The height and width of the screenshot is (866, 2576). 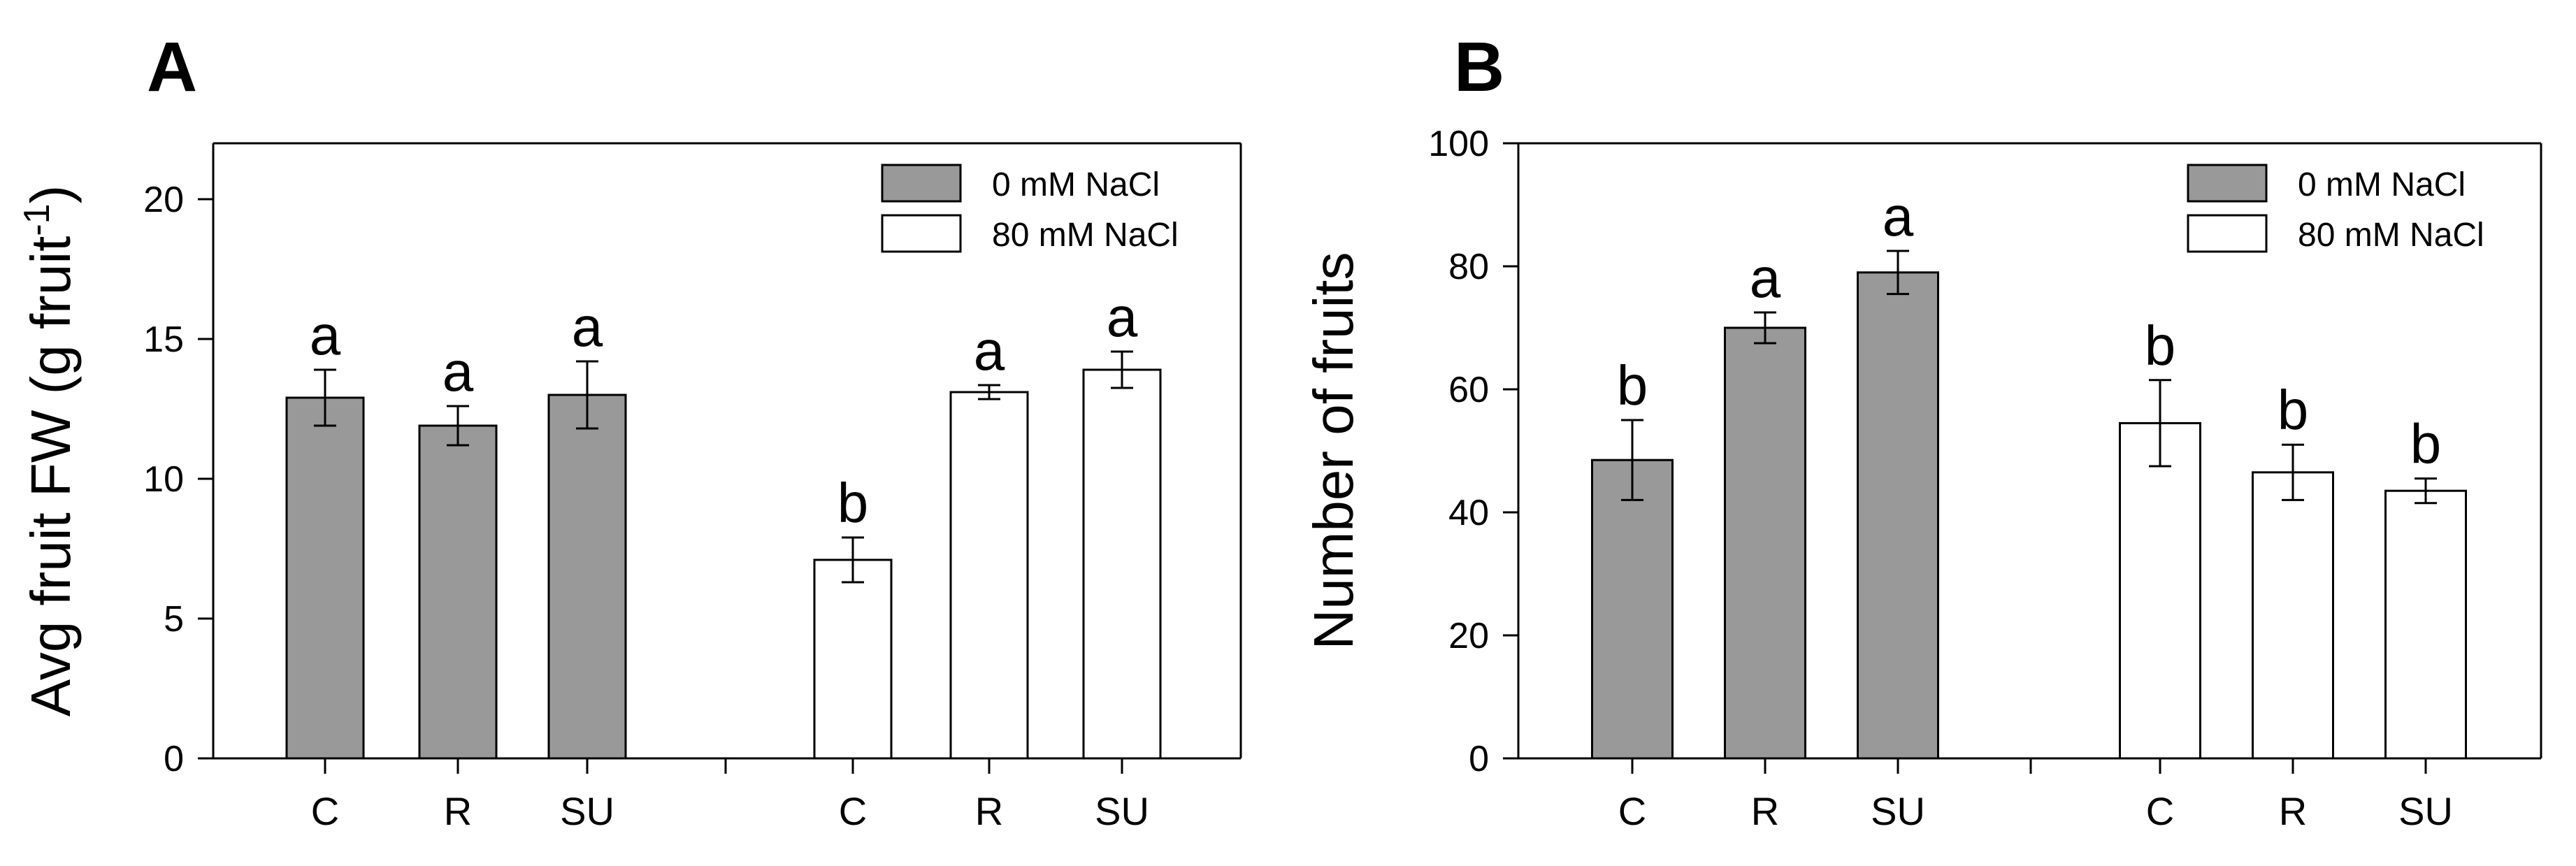 I want to click on y-axis-label-main: Number of fruits, so click(x=1333, y=451).